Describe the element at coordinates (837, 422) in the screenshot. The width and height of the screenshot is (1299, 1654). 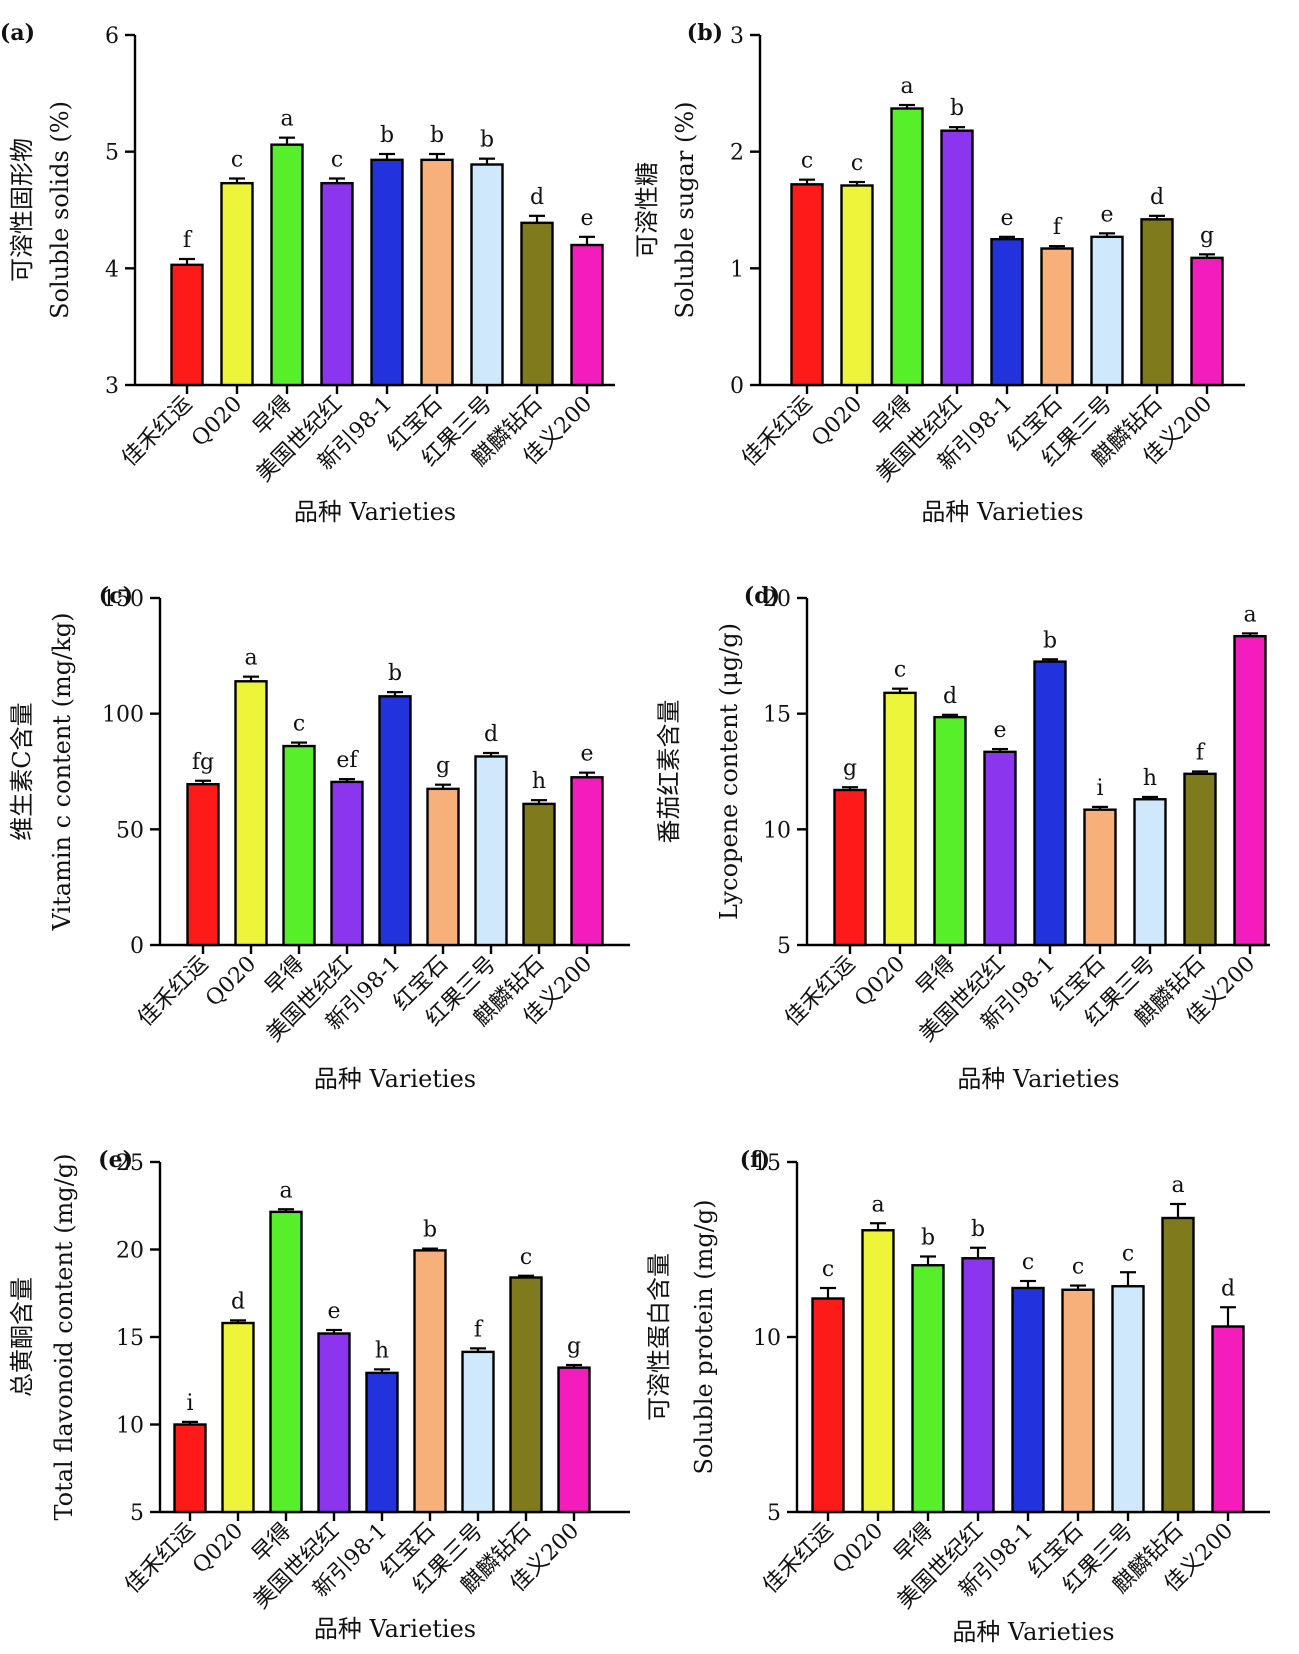
I see `panel-b-category-label: Q020` at that location.